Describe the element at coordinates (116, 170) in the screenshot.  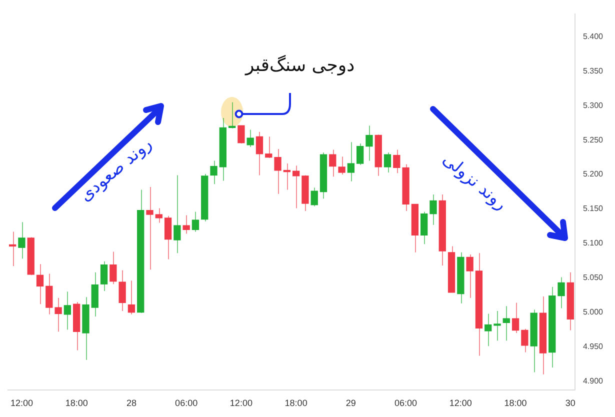
I see `annotation: روند صعودی` at that location.